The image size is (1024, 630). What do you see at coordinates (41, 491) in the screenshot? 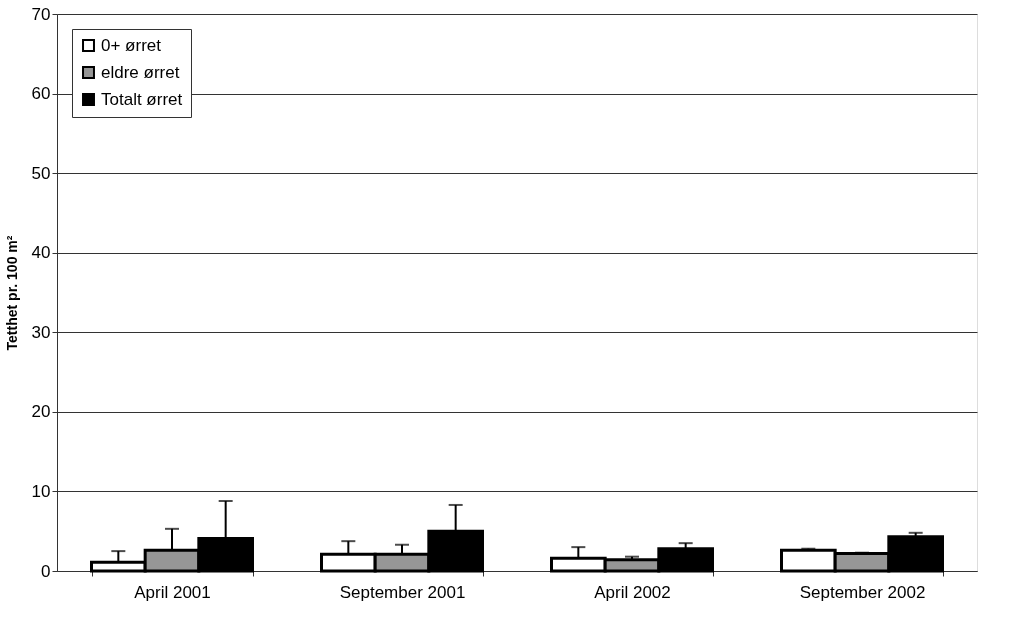
I see `y-tick-label: 10` at bounding box center [41, 491].